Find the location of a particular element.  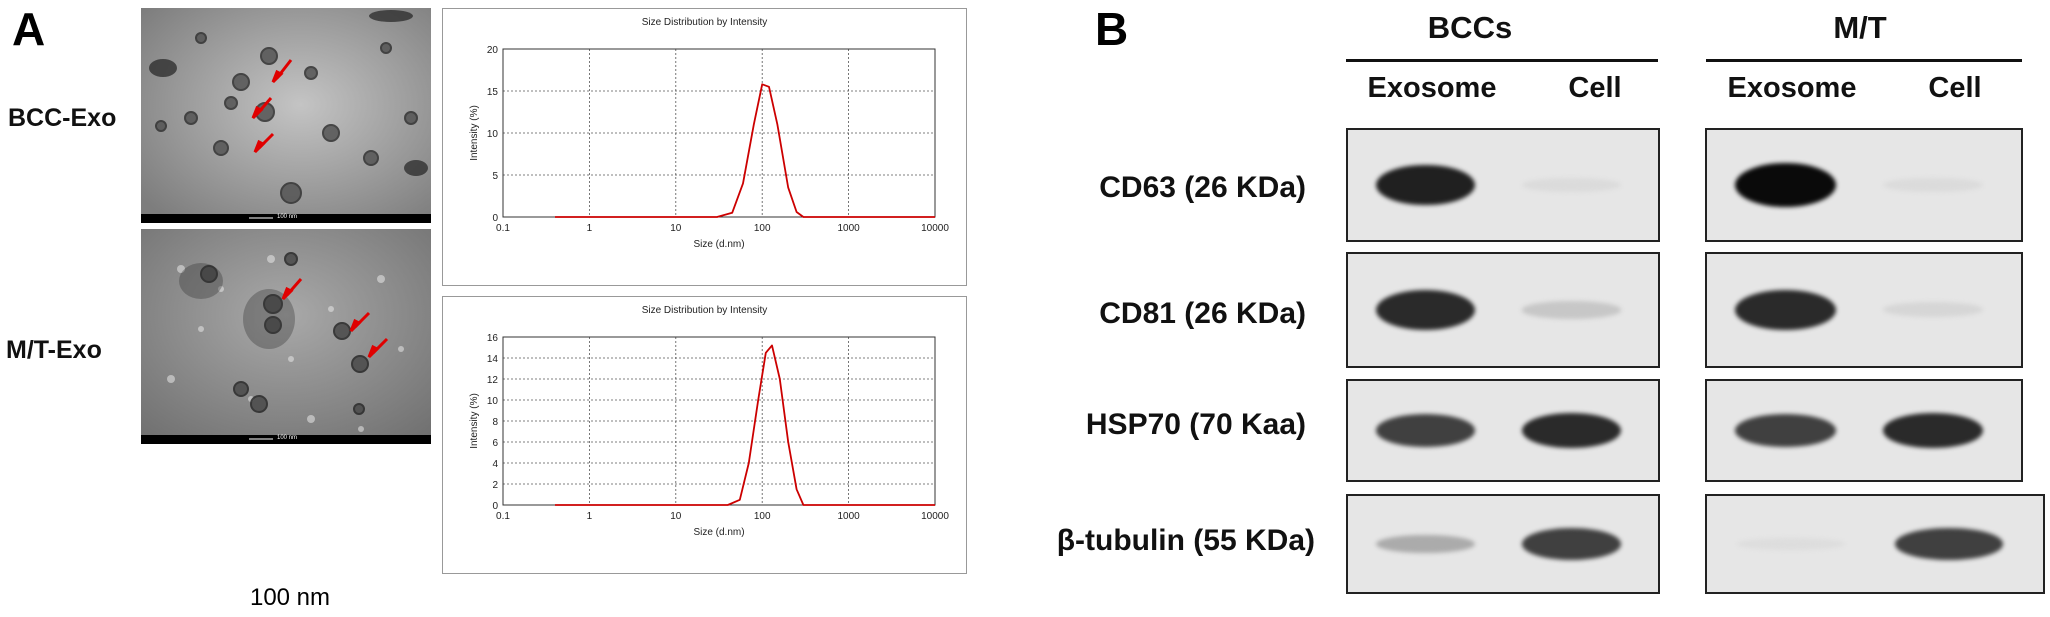

y-tick-label: 2 is located at coordinates (495, 485).